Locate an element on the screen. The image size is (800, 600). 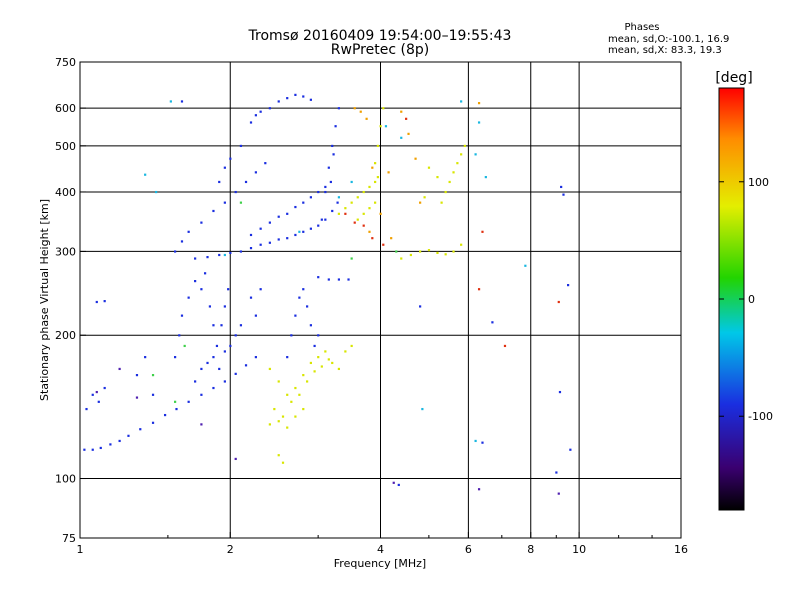
y-tick-label: 600 is located at coordinates (65, 108).